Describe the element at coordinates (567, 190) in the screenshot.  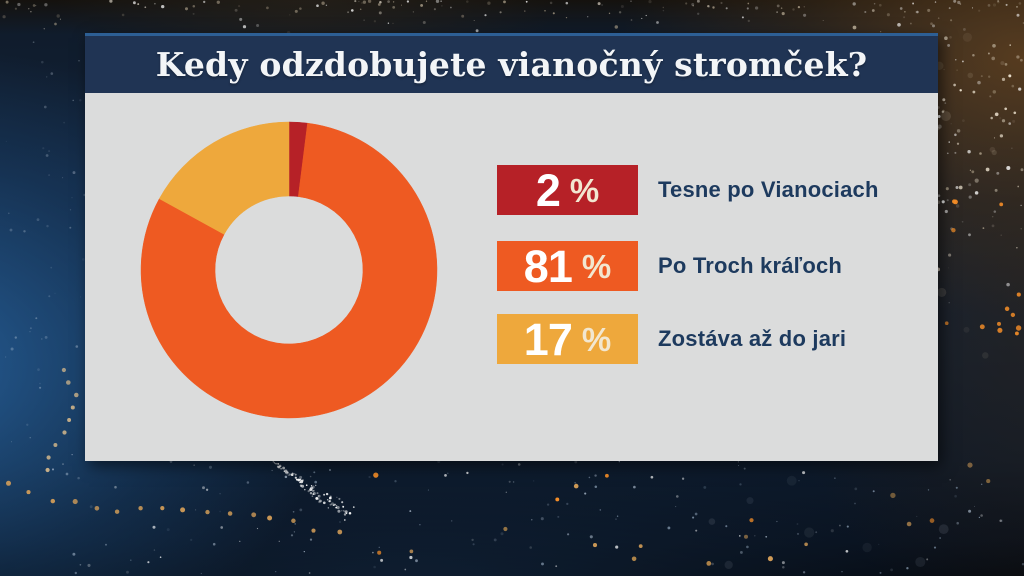
I see `legend-value-box: 2 %` at that location.